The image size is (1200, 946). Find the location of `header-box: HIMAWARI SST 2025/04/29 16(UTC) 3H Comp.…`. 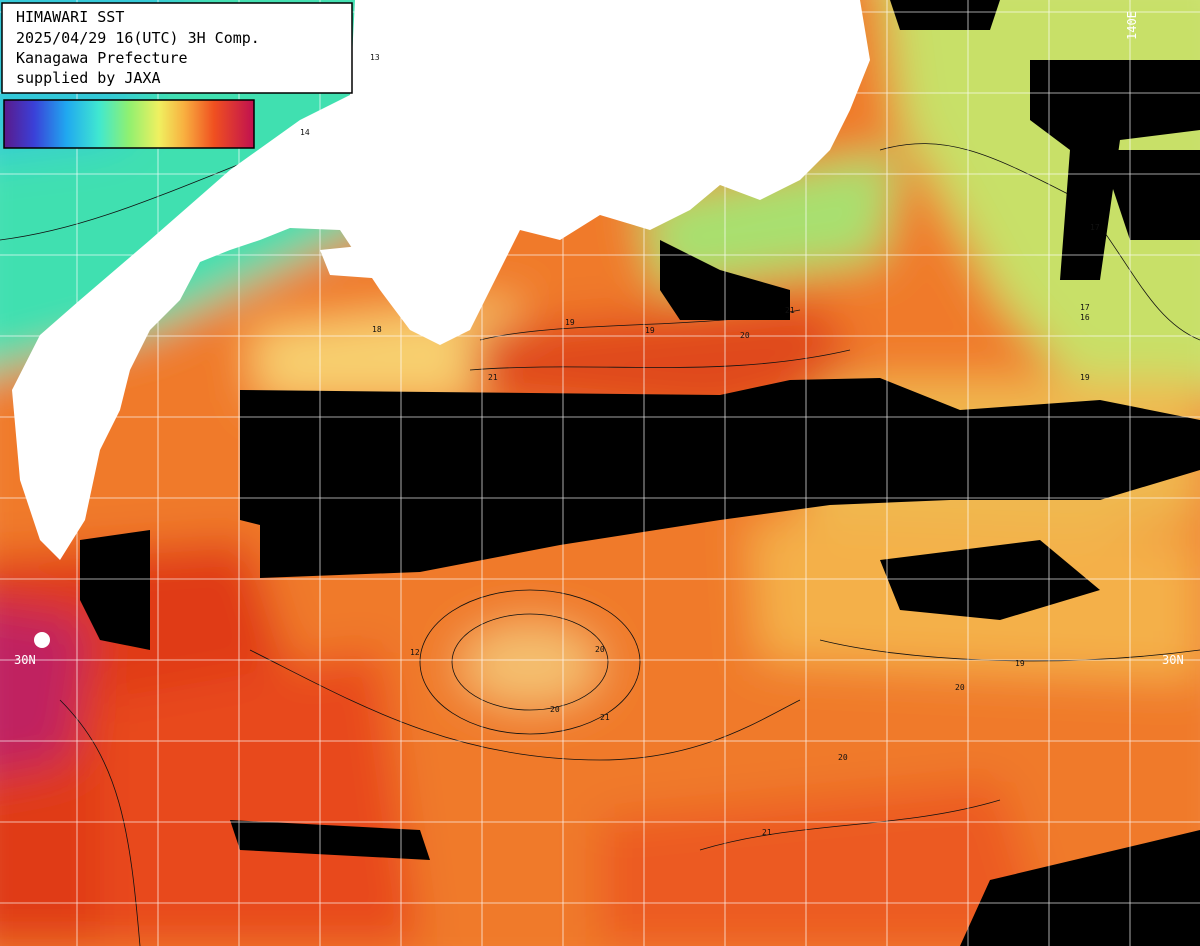

header-box: HIMAWARI SST 2025/04/29 16(UTC) 3H Comp.… is located at coordinates (177, 48).